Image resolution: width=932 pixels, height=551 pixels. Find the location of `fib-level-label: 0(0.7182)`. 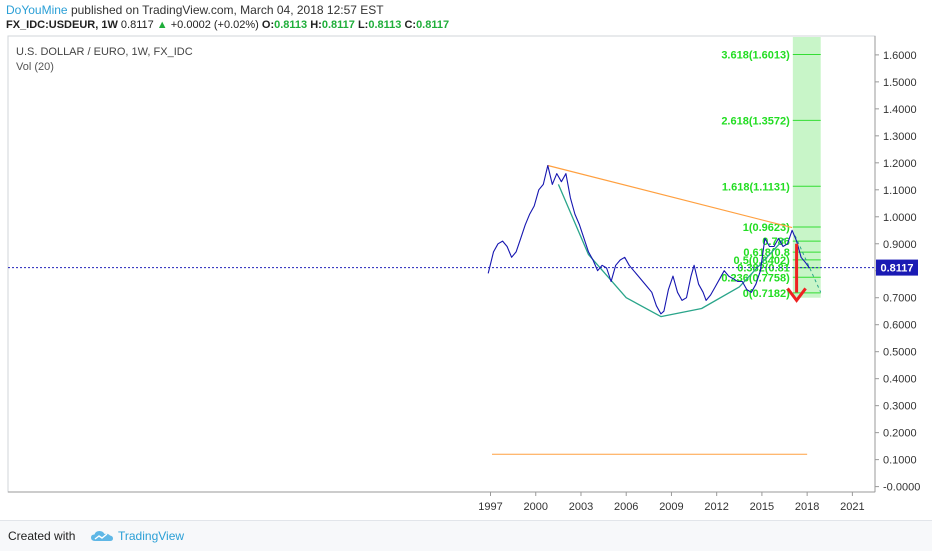

fib-level-label: 0(0.7182) is located at coordinates (766, 294).